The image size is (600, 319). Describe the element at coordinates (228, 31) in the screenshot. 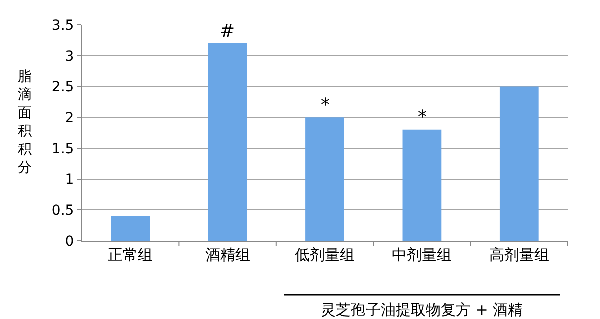

I see `annotation: #` at that location.